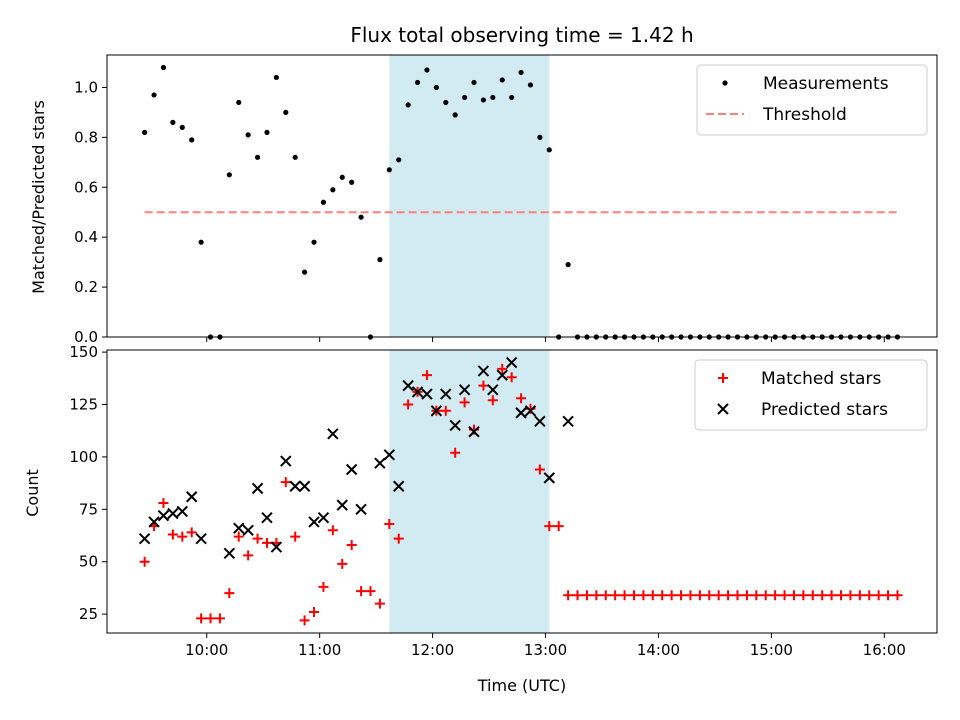  I want to click on observing-span, so click(469, 196).